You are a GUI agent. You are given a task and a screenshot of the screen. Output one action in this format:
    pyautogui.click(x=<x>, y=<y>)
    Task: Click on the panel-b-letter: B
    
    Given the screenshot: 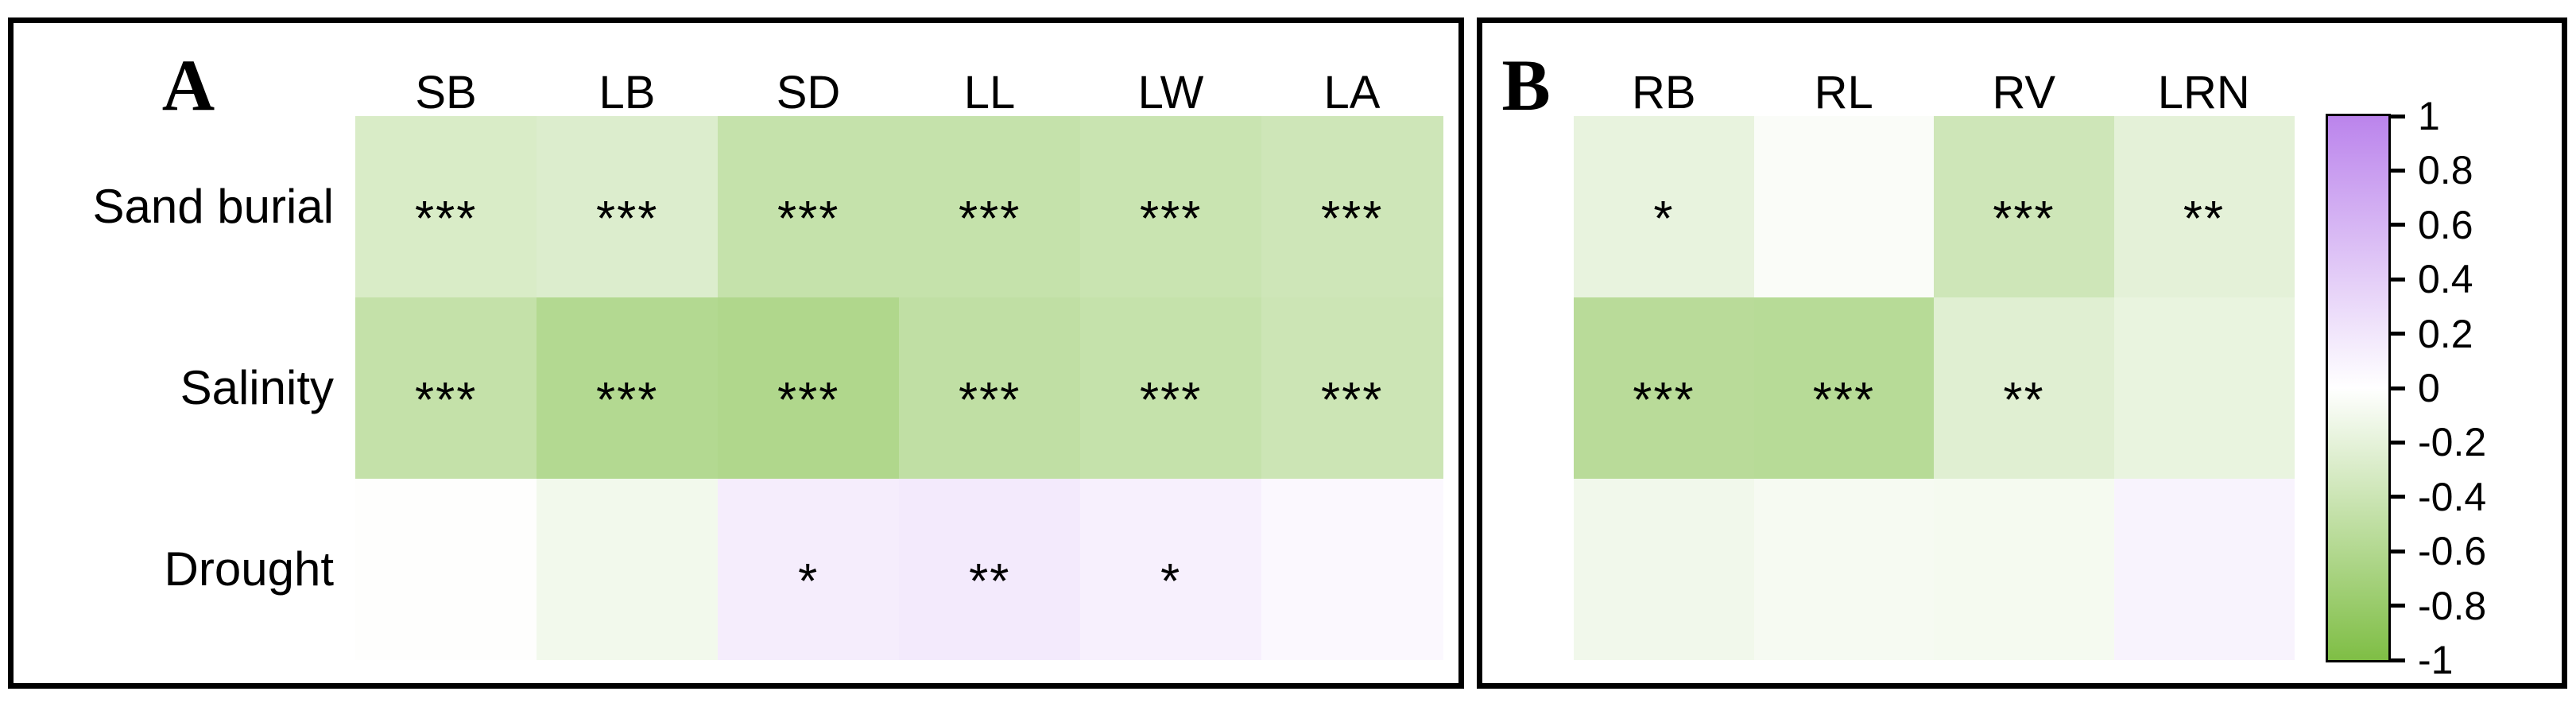 What is the action you would take?
    pyautogui.click(x=1526, y=85)
    